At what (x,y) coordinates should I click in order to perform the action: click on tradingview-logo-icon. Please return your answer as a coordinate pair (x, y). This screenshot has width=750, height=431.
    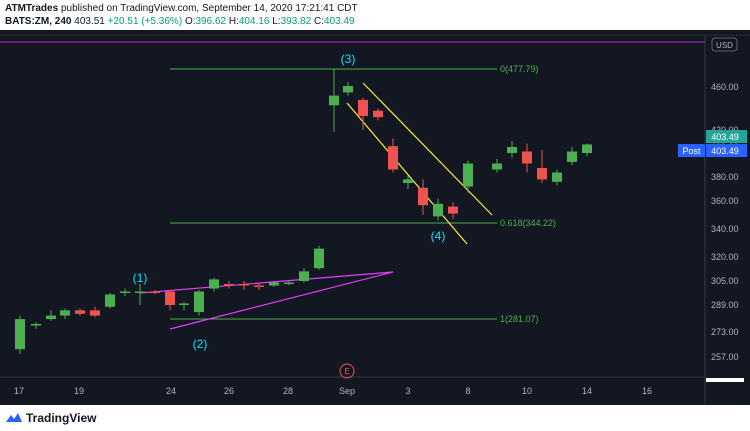
    Looking at the image, I should click on (14, 417).